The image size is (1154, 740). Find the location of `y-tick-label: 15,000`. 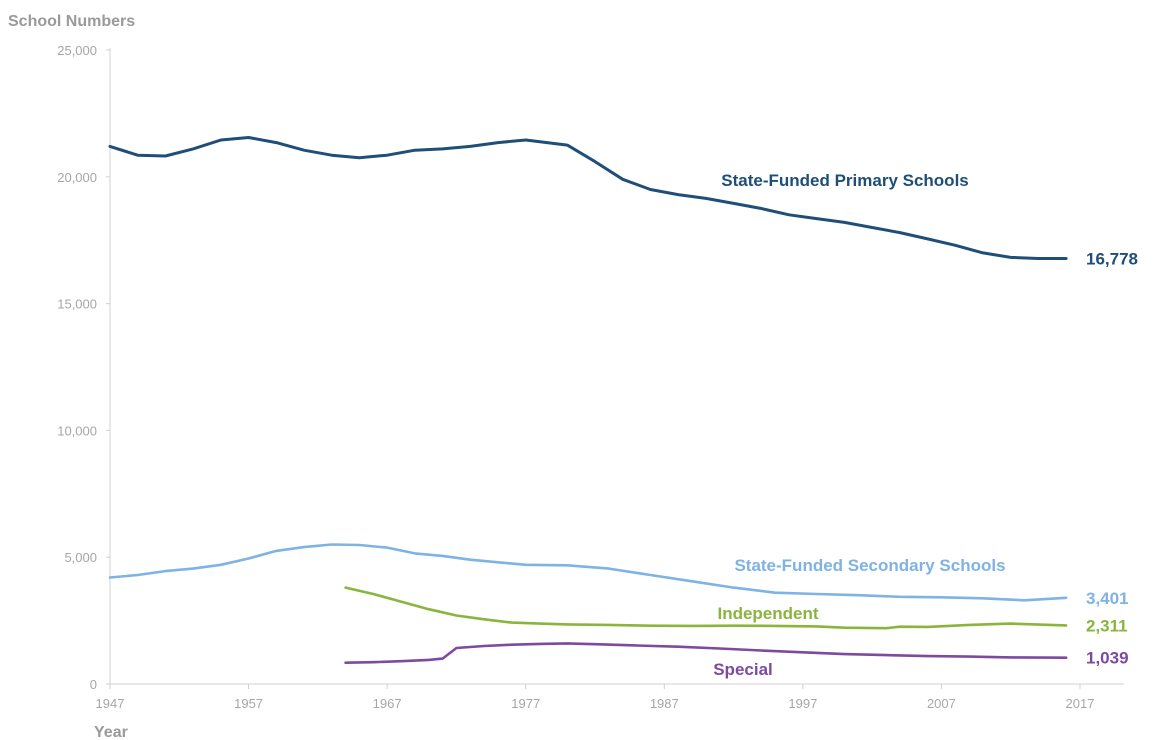

y-tick-label: 15,000 is located at coordinates (77, 304).